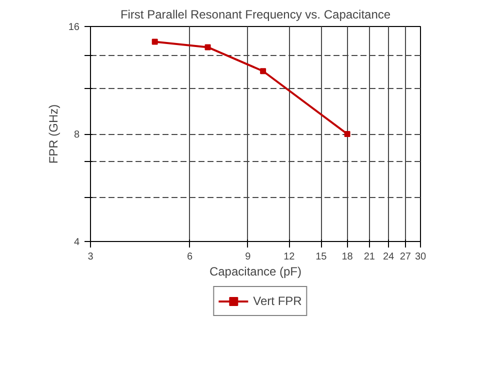  I want to click on x-tick-label: 12, so click(290, 257).